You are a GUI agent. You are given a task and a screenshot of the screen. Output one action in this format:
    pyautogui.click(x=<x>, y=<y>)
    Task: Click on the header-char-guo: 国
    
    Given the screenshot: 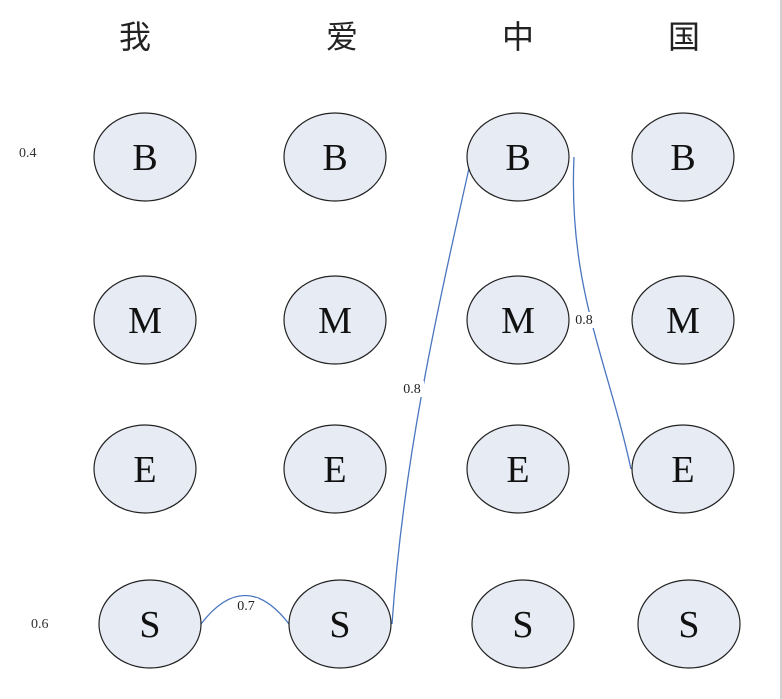 What is the action you would take?
    pyautogui.click(x=684, y=37)
    